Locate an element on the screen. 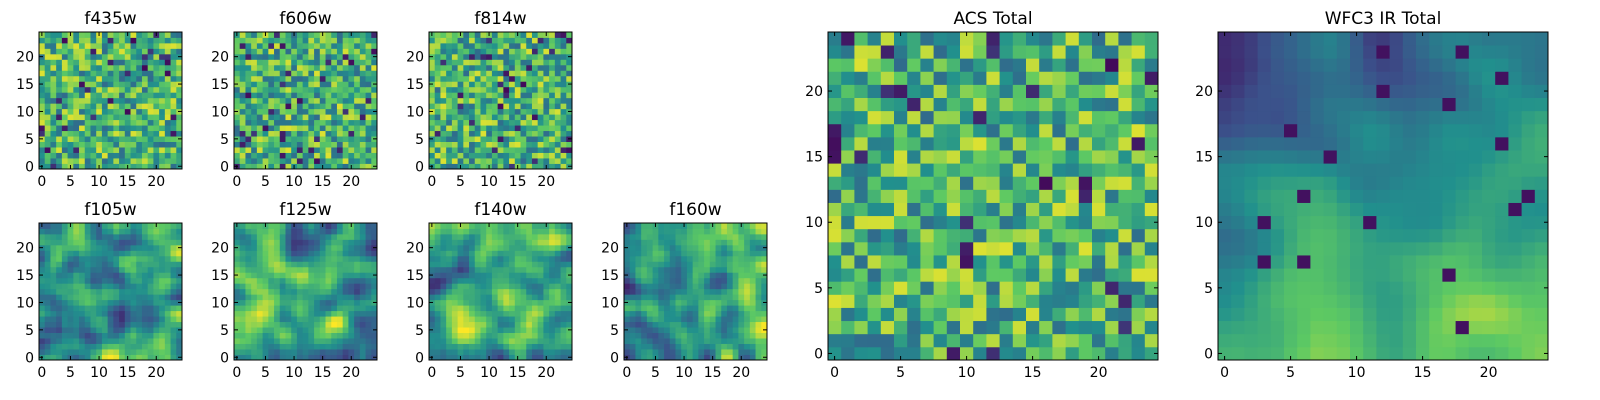 The width and height of the screenshot is (1600, 400). y-tick-label: 0 is located at coordinates (29, 358).